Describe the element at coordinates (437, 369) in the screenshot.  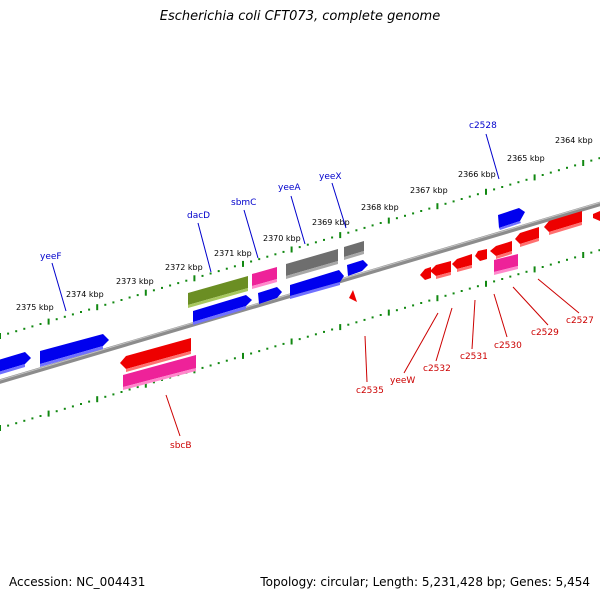
I see `gene-label-c2532: c2532` at that location.